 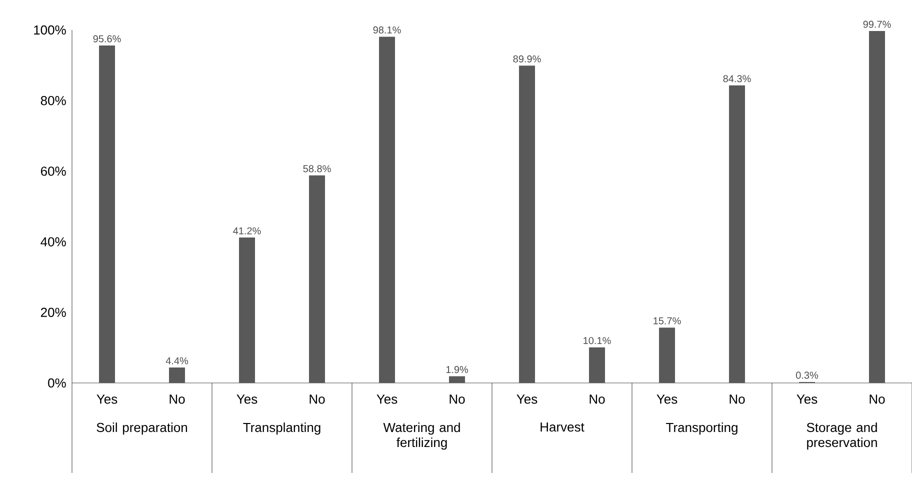 I want to click on text: Watering and fertilizing, so click(x=421, y=436).